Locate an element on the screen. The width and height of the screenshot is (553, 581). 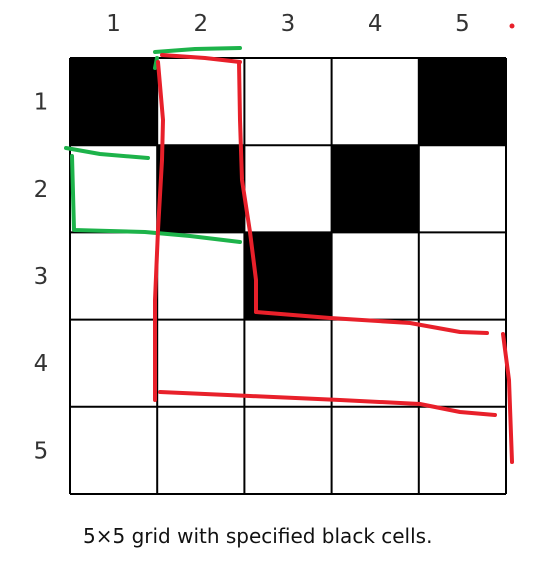
red-stroke-col2-left is located at coordinates (159, 231).